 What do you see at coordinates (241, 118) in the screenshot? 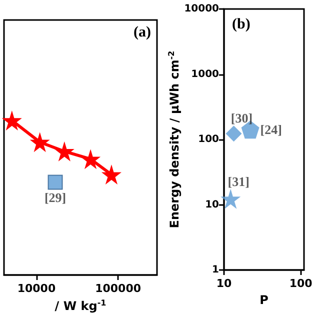
I see `series-label: [30]` at bounding box center [241, 118].